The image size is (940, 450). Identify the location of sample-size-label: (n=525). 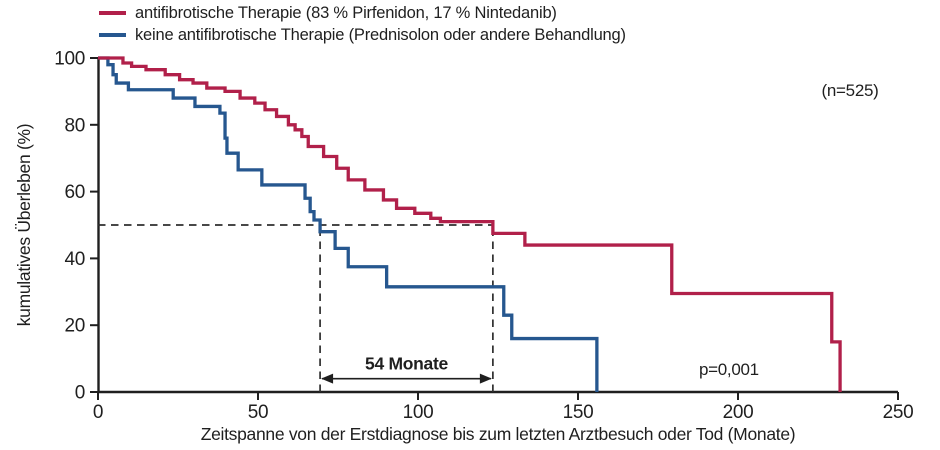
(850, 90).